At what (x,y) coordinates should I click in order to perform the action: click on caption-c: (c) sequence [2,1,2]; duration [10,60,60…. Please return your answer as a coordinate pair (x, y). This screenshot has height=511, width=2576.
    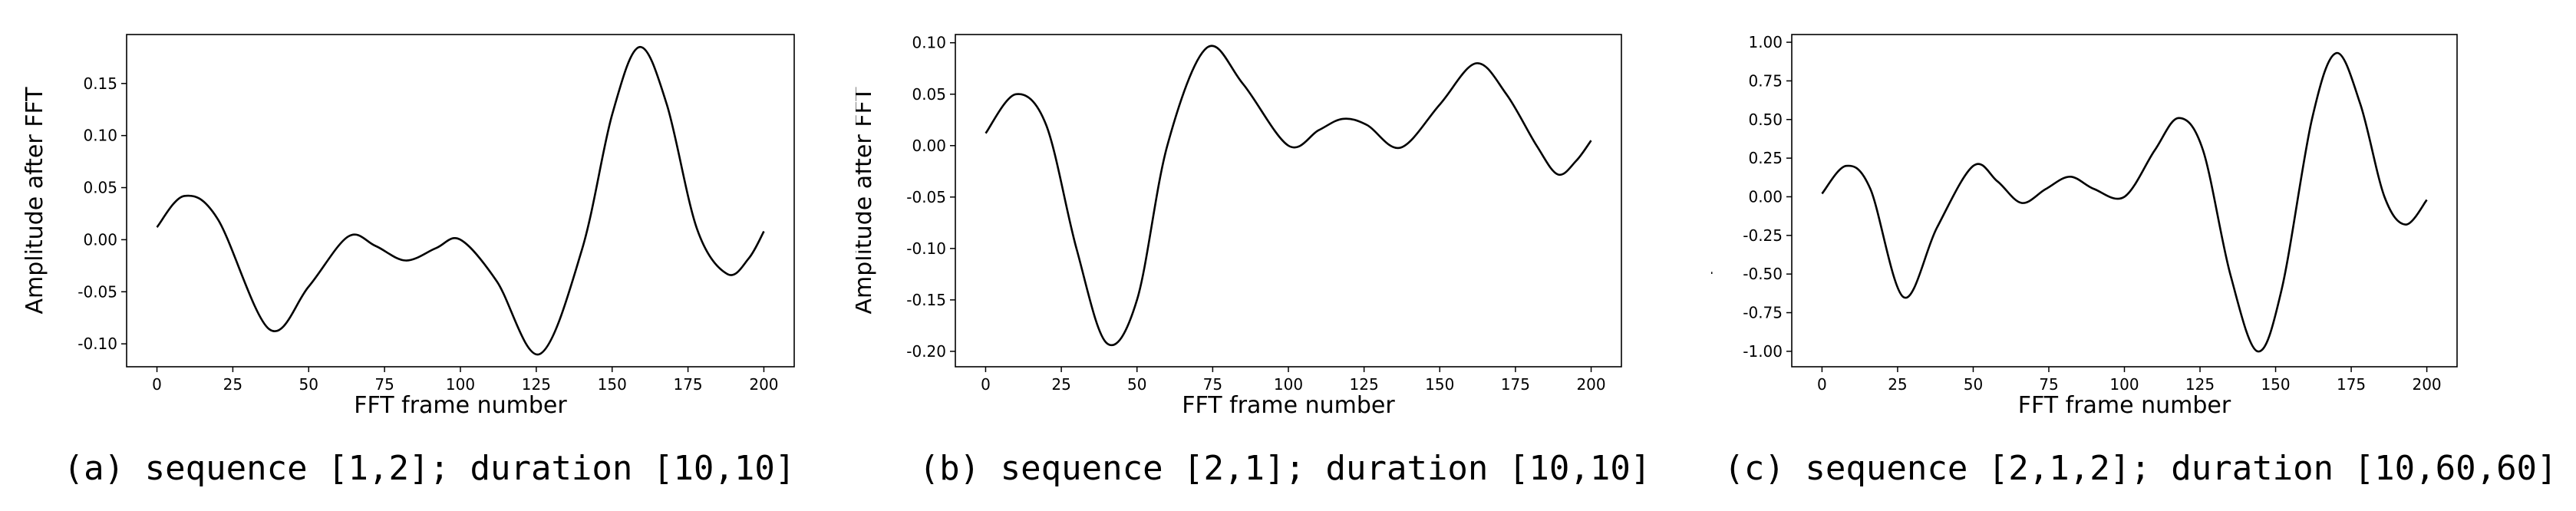
    Looking at the image, I should click on (2140, 468).